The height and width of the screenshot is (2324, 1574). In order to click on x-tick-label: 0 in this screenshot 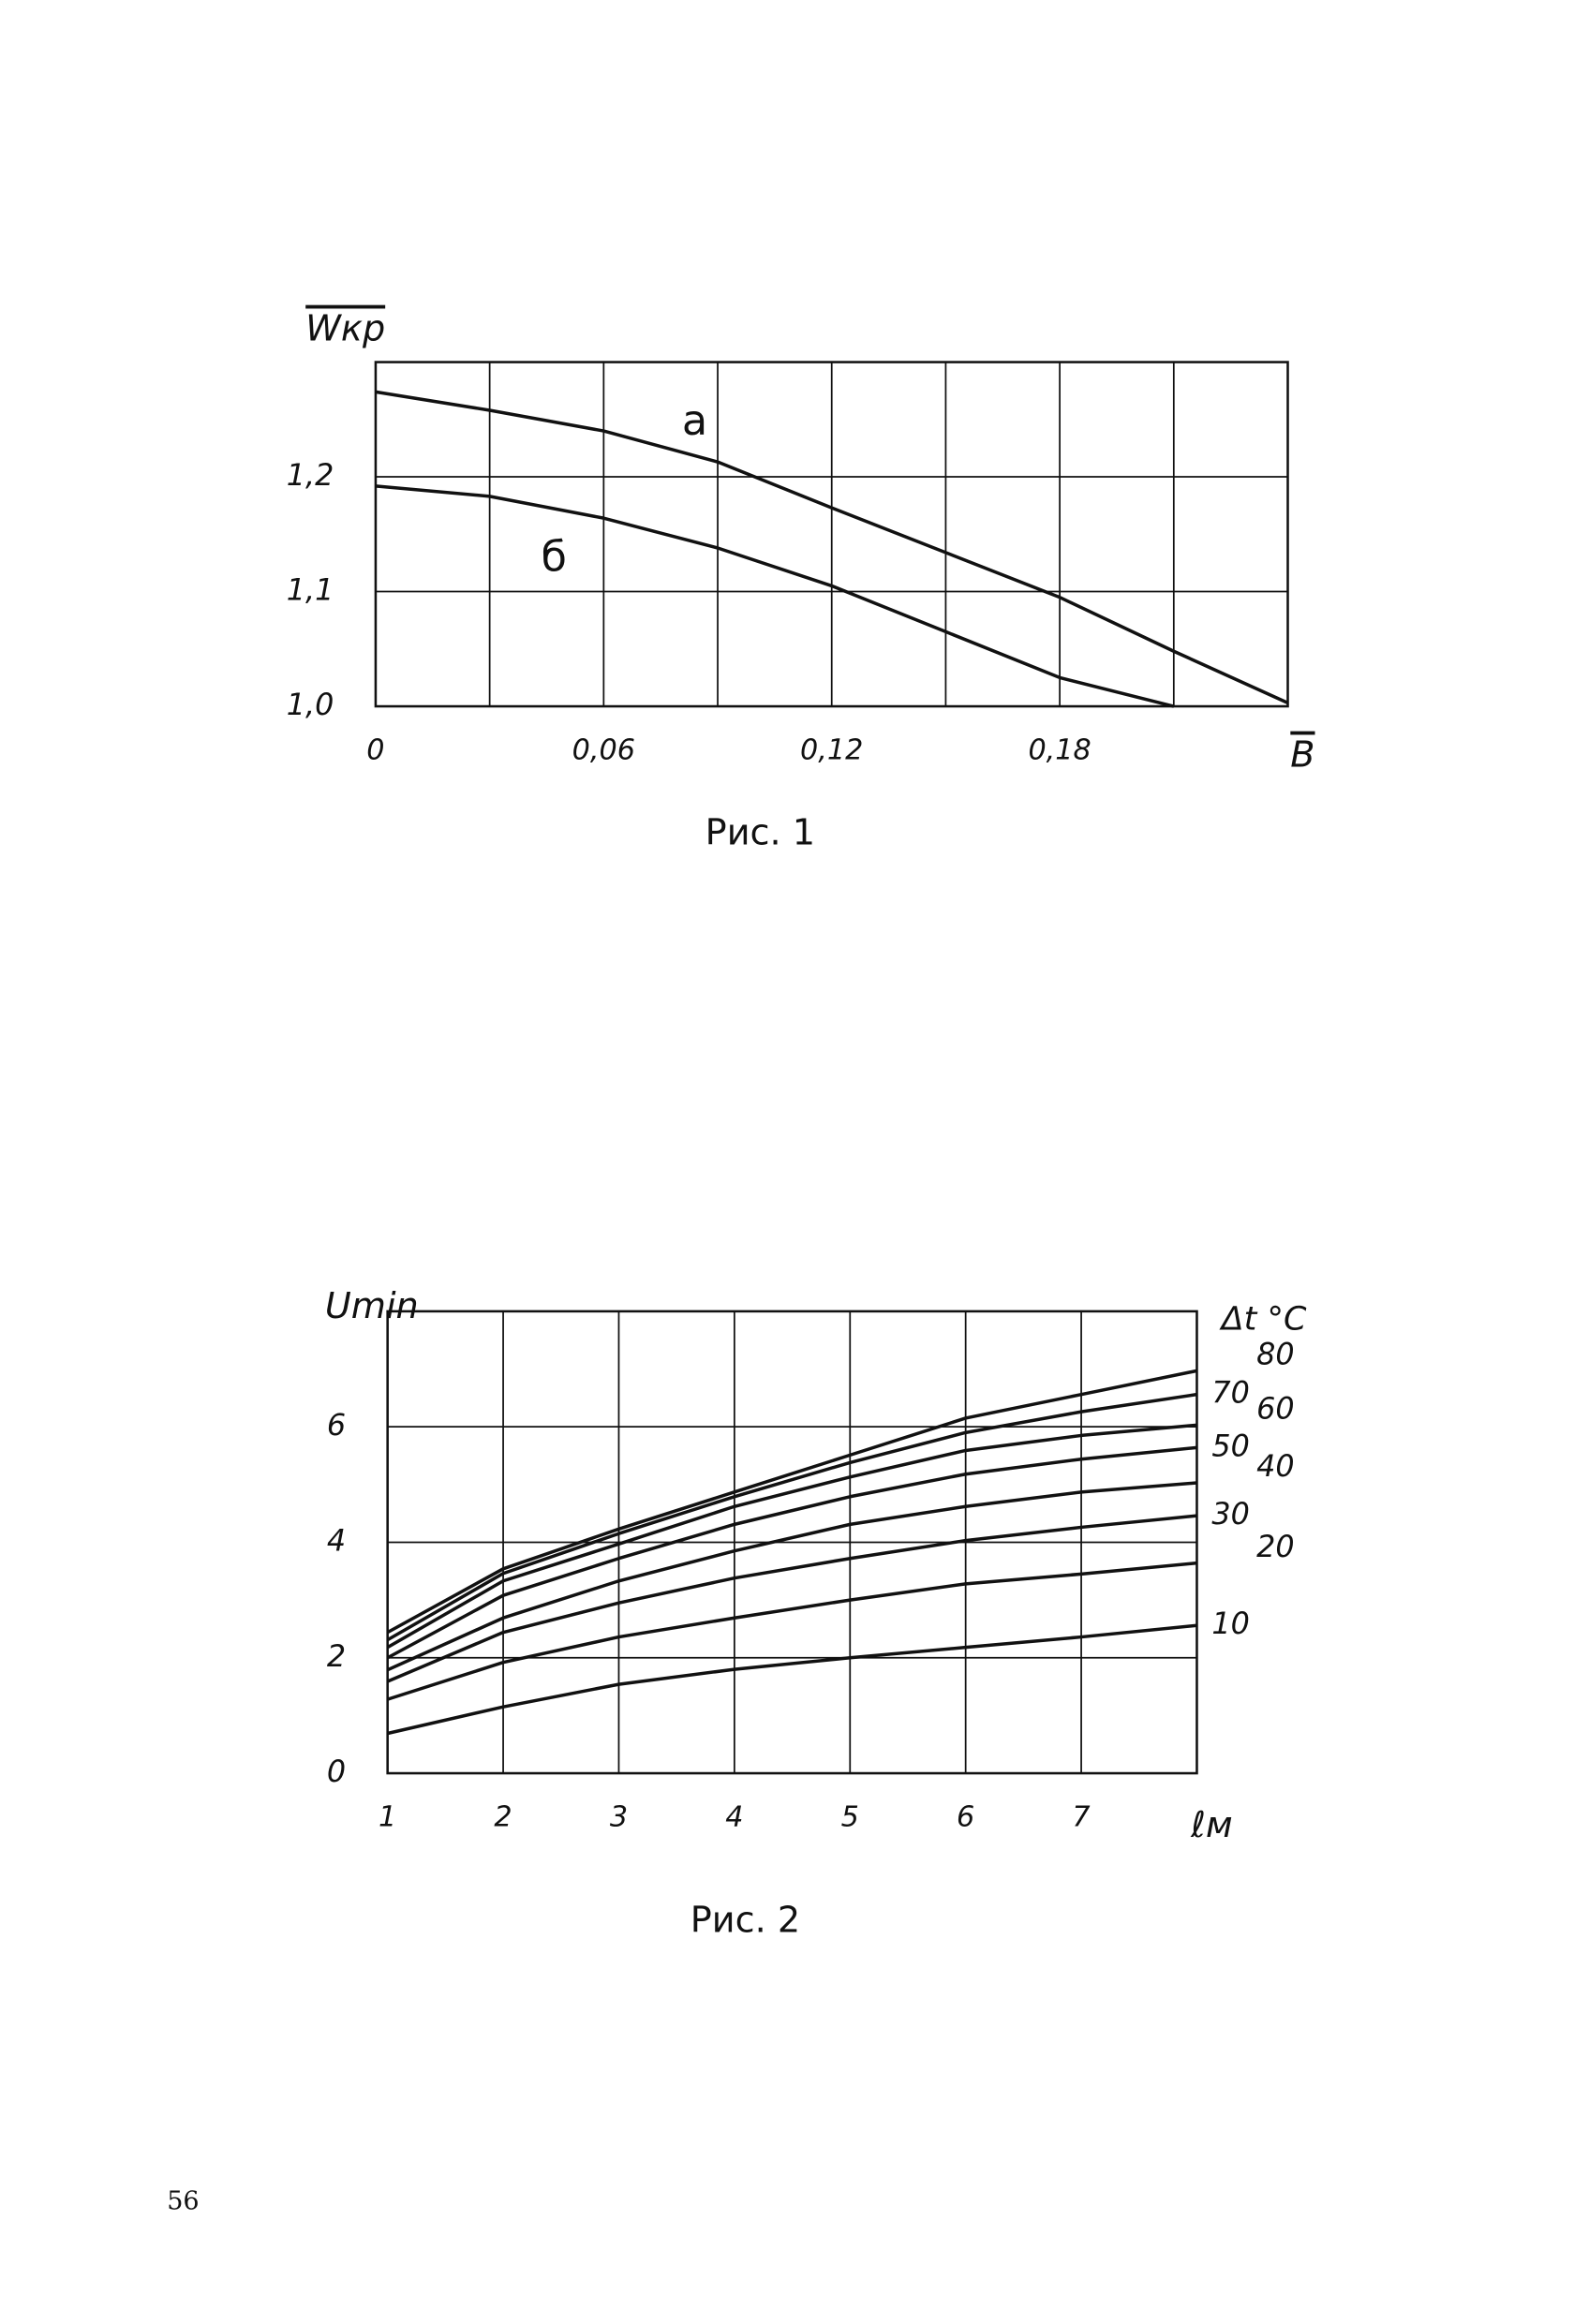, I will do `click(375, 750)`.